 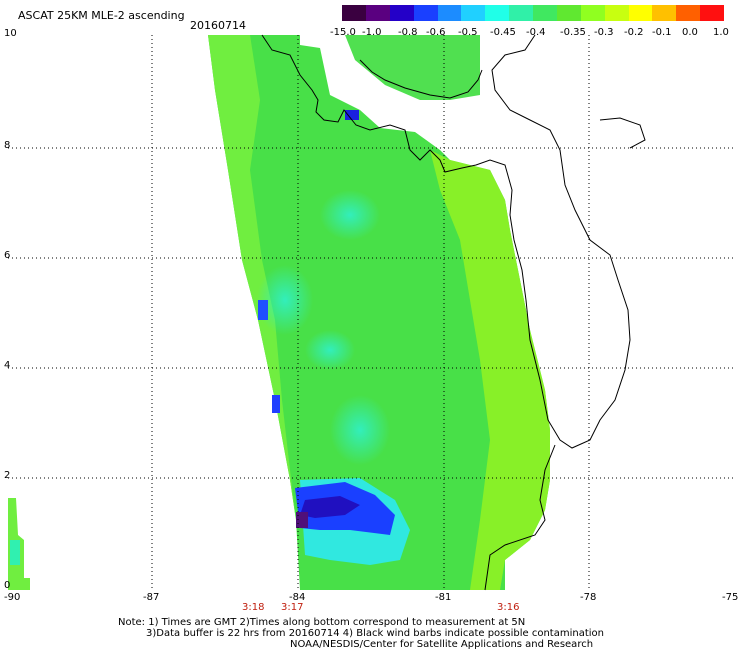 What do you see at coordinates (151, 597) in the screenshot?
I see `x-tick-label: -87` at bounding box center [151, 597].